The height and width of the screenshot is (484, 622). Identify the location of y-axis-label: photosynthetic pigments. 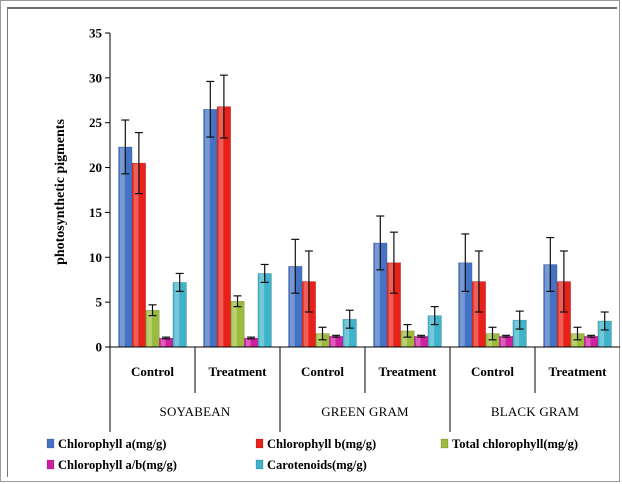
(60, 192).